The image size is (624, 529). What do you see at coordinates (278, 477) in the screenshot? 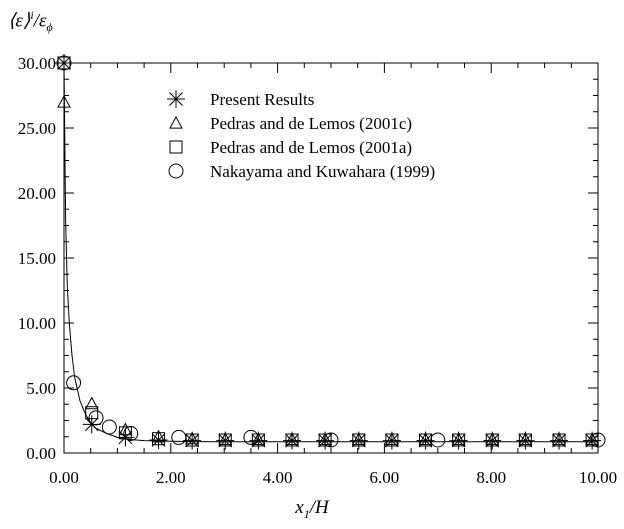
I see `x-tick-label: 4.00` at bounding box center [278, 477].